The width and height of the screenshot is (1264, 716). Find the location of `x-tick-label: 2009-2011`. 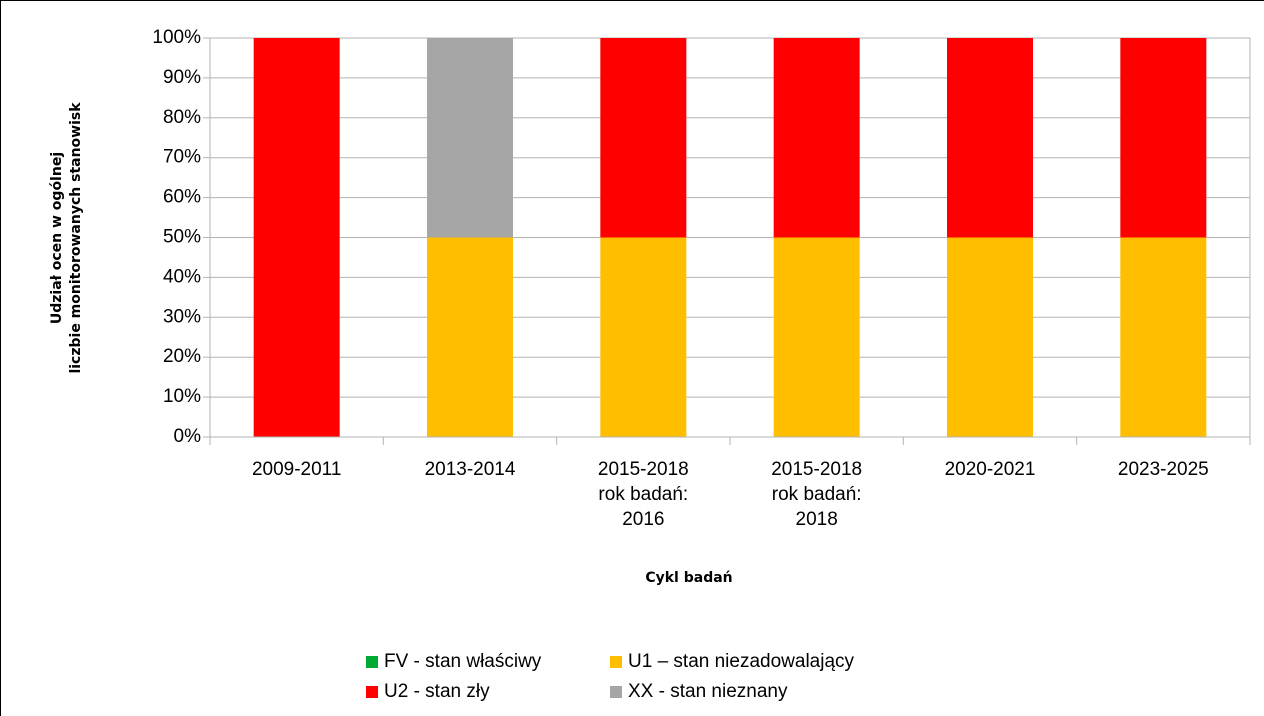

x-tick-label: 2009-2011 is located at coordinates (296, 469).